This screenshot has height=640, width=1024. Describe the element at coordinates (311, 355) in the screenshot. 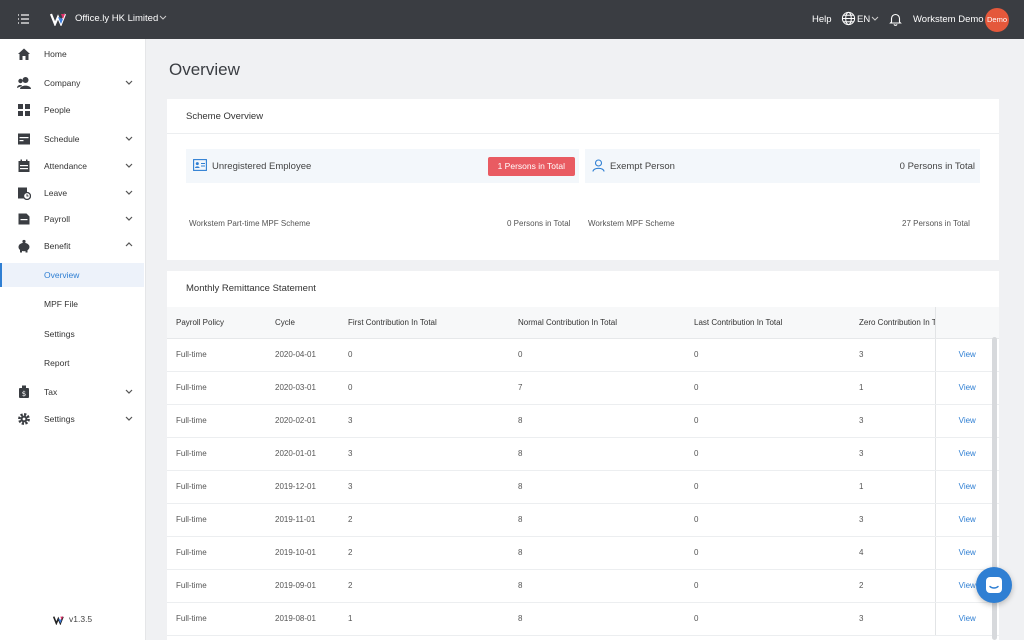

I see `table-cell: 2020-04-01` at that location.